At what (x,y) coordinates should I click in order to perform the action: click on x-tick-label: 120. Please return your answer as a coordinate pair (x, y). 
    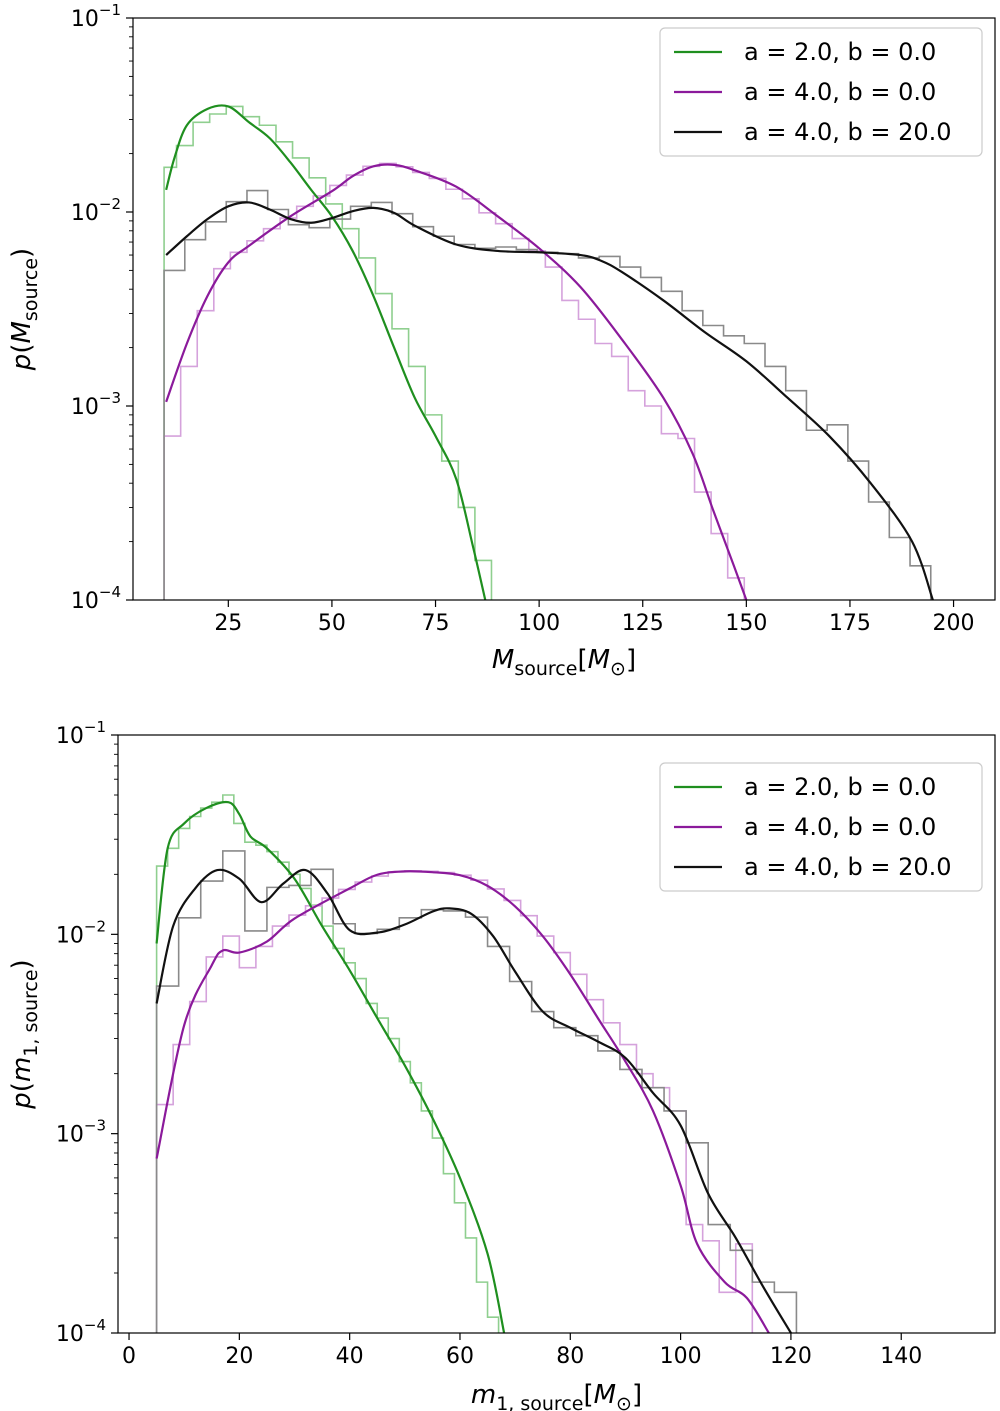
    Looking at the image, I should click on (791, 1356).